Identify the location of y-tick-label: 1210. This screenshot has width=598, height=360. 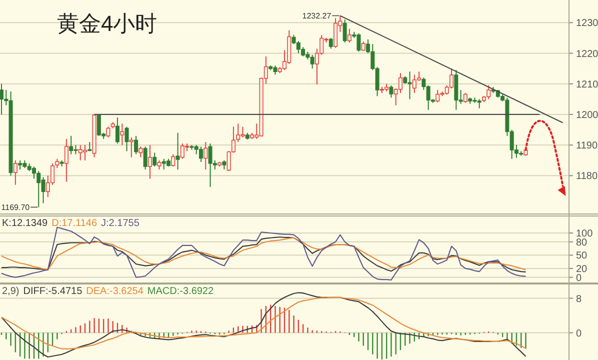
(587, 84).